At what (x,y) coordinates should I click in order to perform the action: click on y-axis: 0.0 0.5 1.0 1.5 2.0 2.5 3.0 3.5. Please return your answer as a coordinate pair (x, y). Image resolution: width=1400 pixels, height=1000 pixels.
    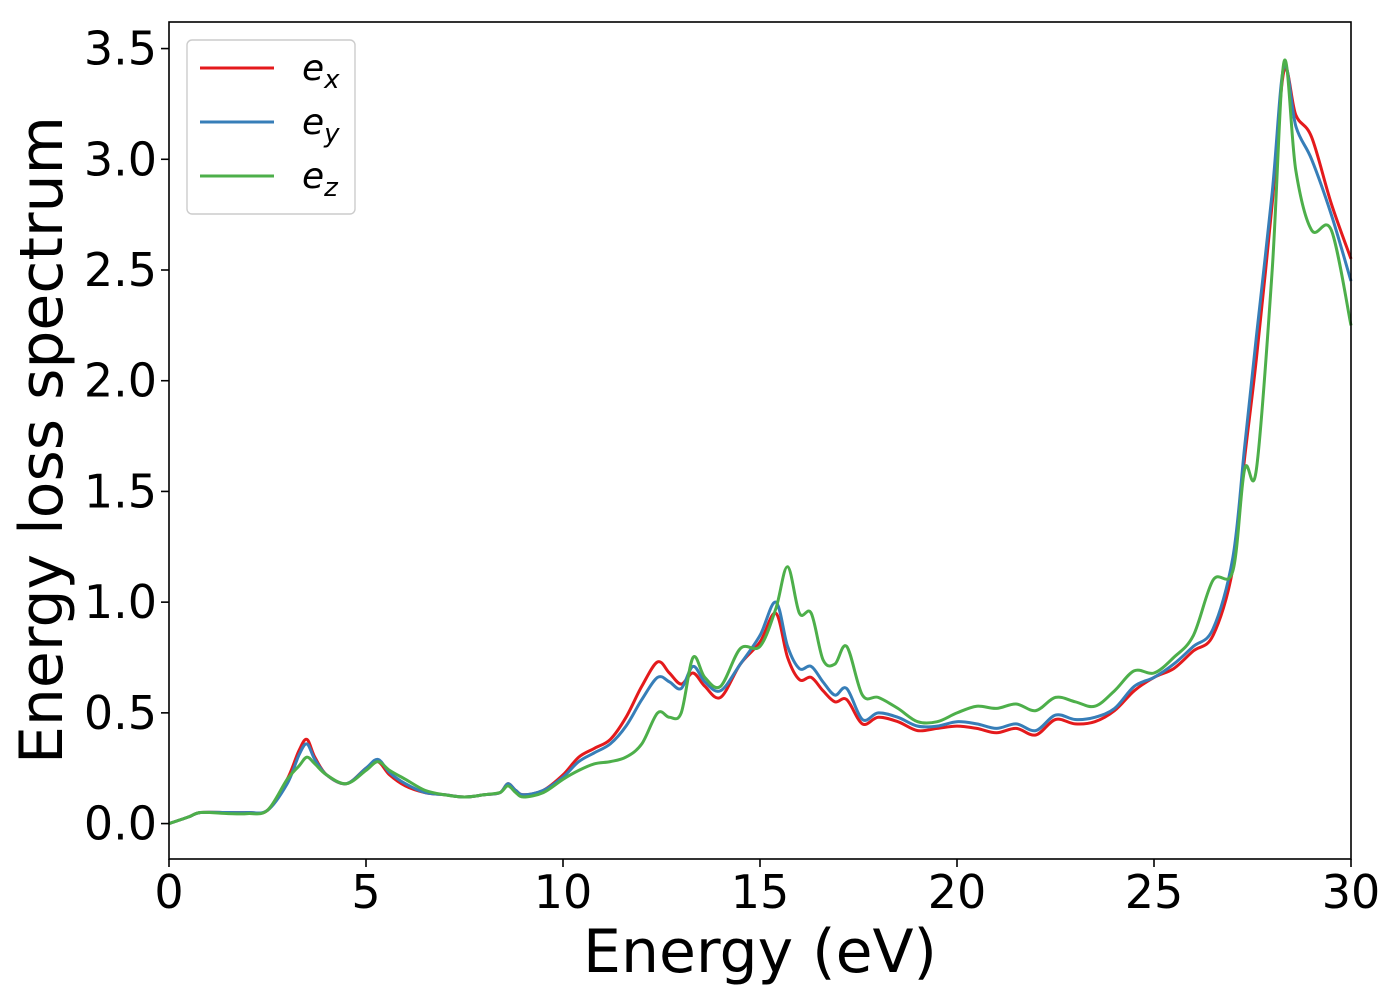
    Looking at the image, I should click on (126, 436).